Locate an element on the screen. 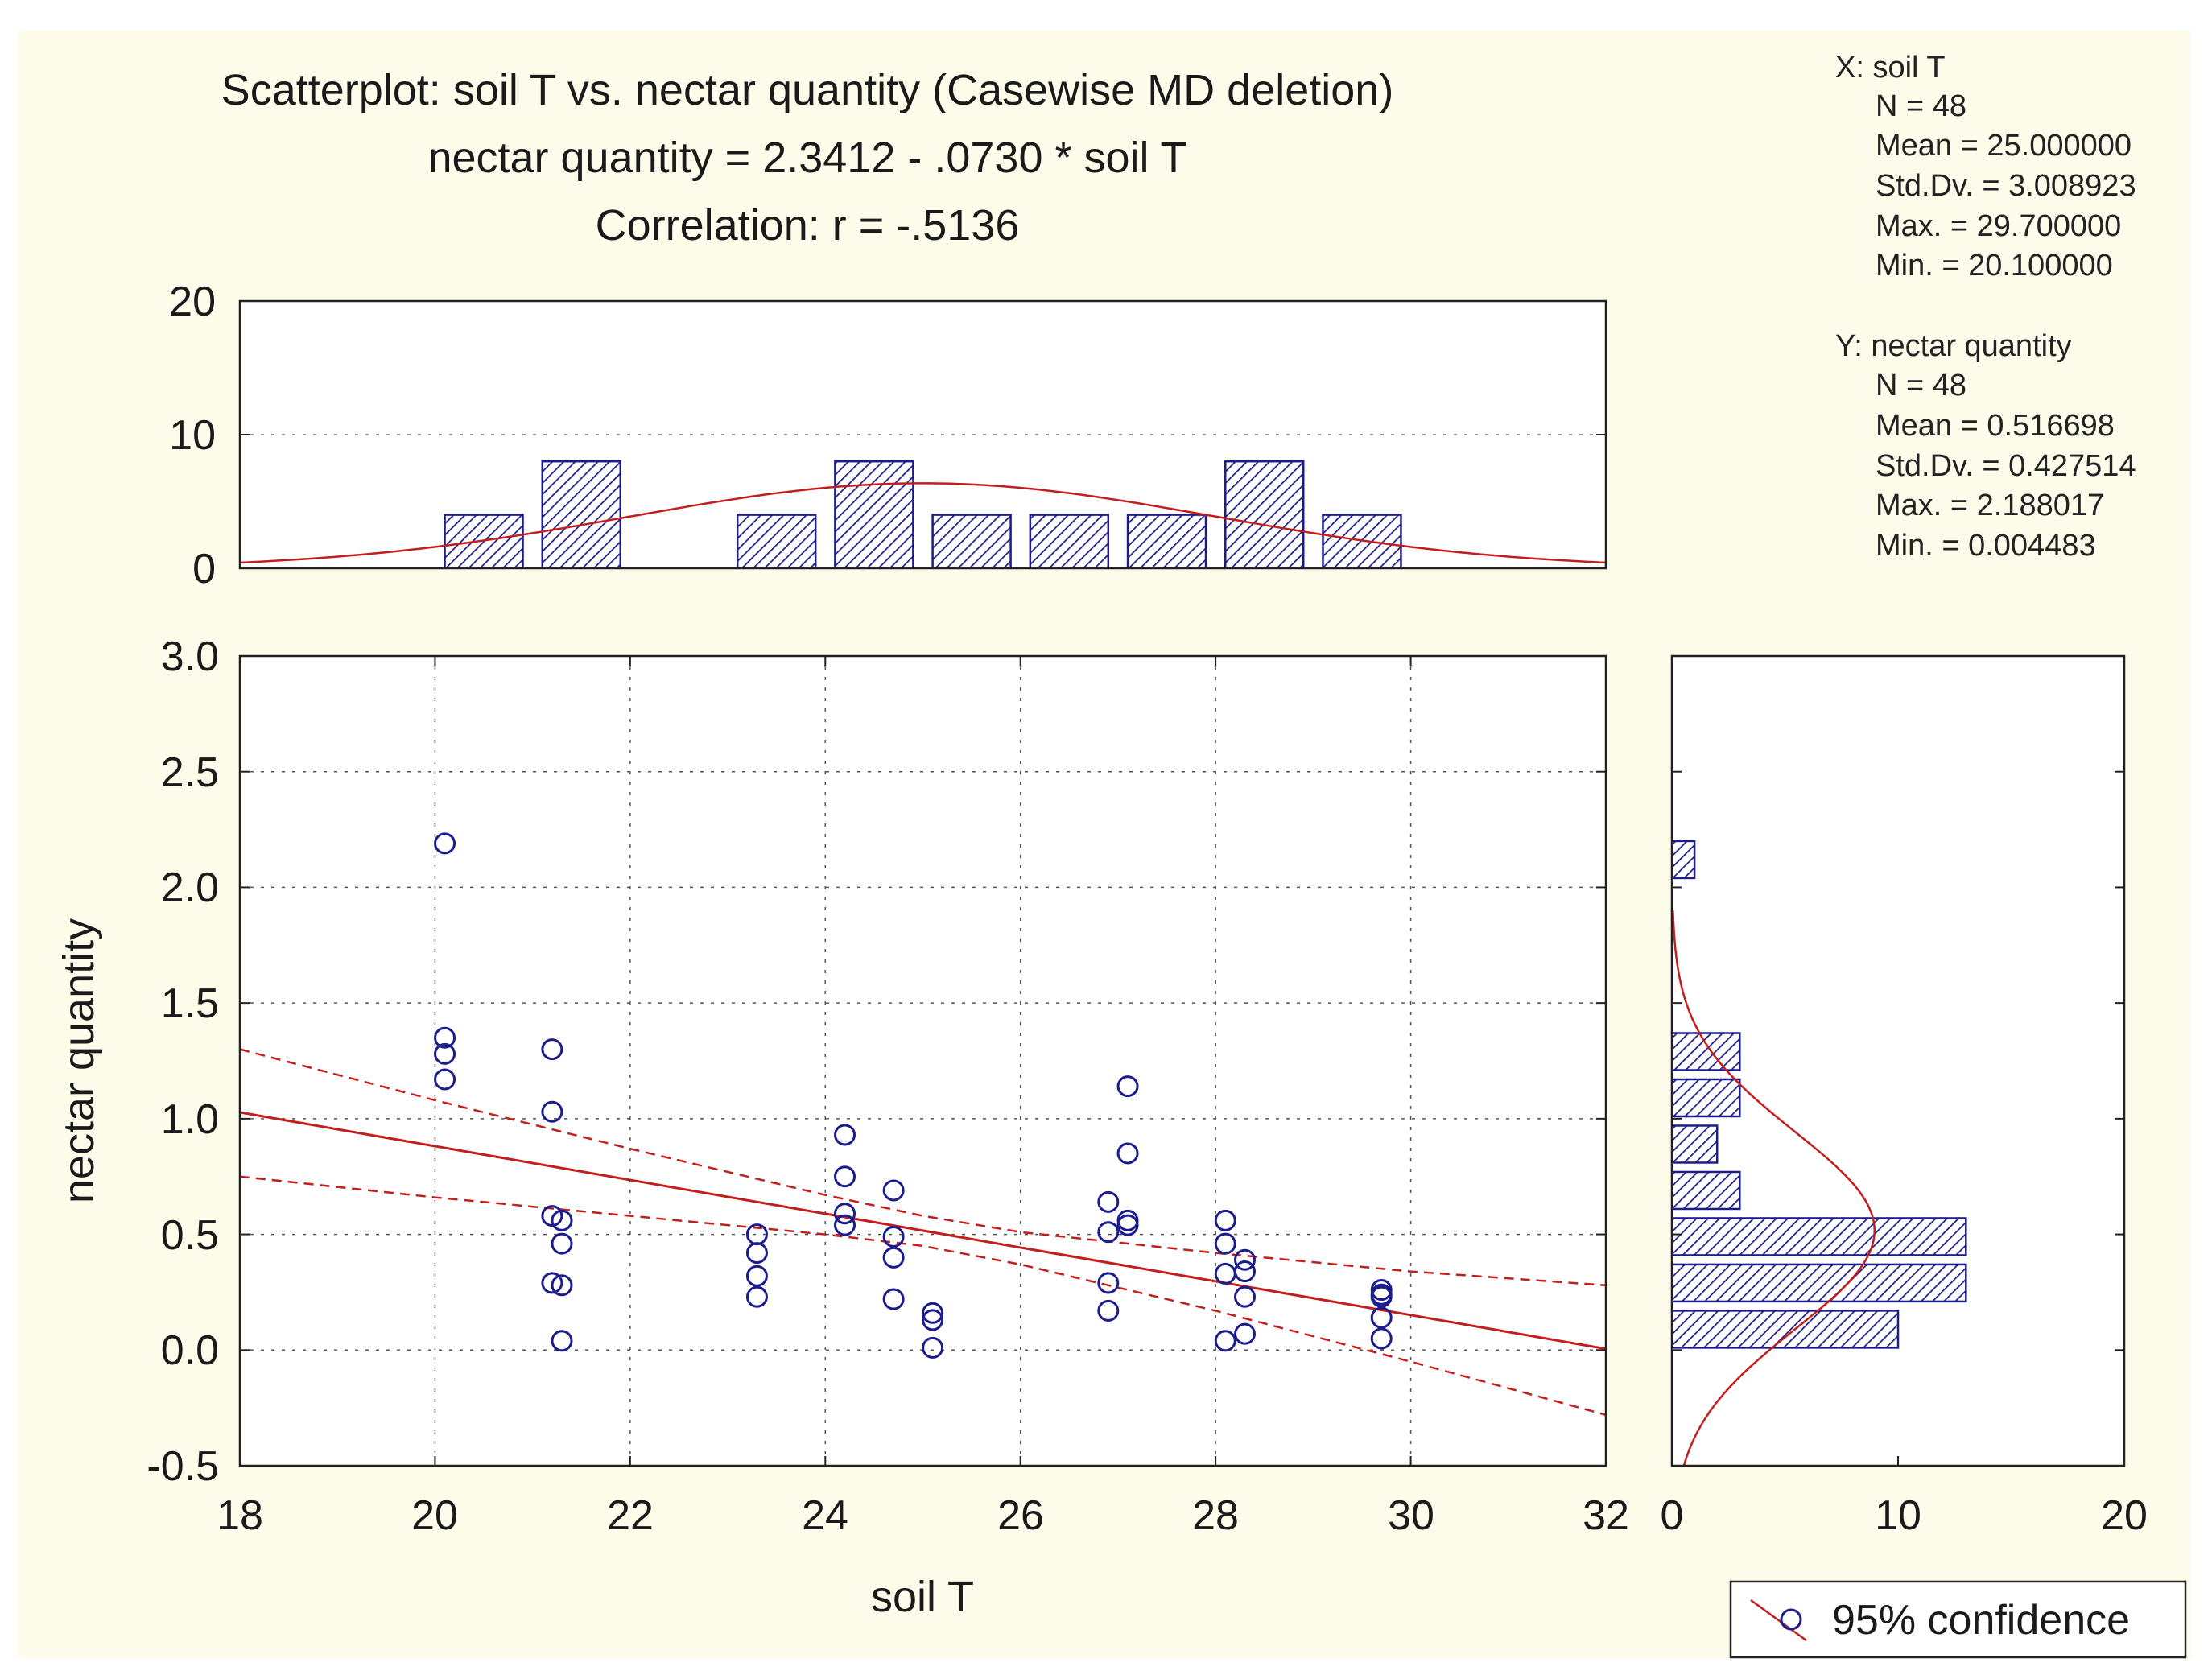 The width and height of the screenshot is (2212, 1675). legend: 95% confidence is located at coordinates (1958, 1619).